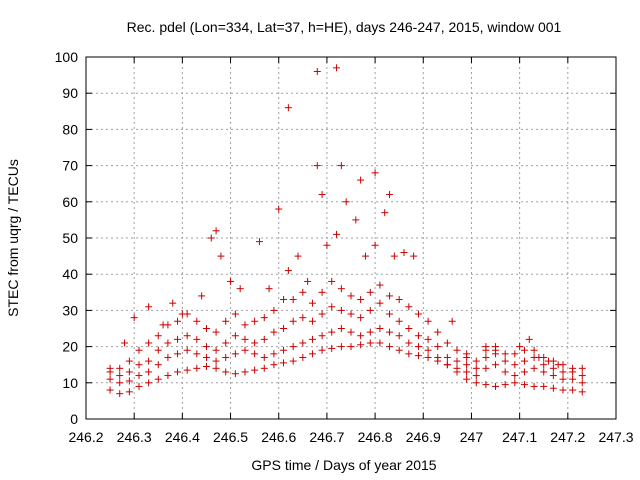  Describe the element at coordinates (375, 437) in the screenshot. I see `x-tick-label: 246.8` at that location.